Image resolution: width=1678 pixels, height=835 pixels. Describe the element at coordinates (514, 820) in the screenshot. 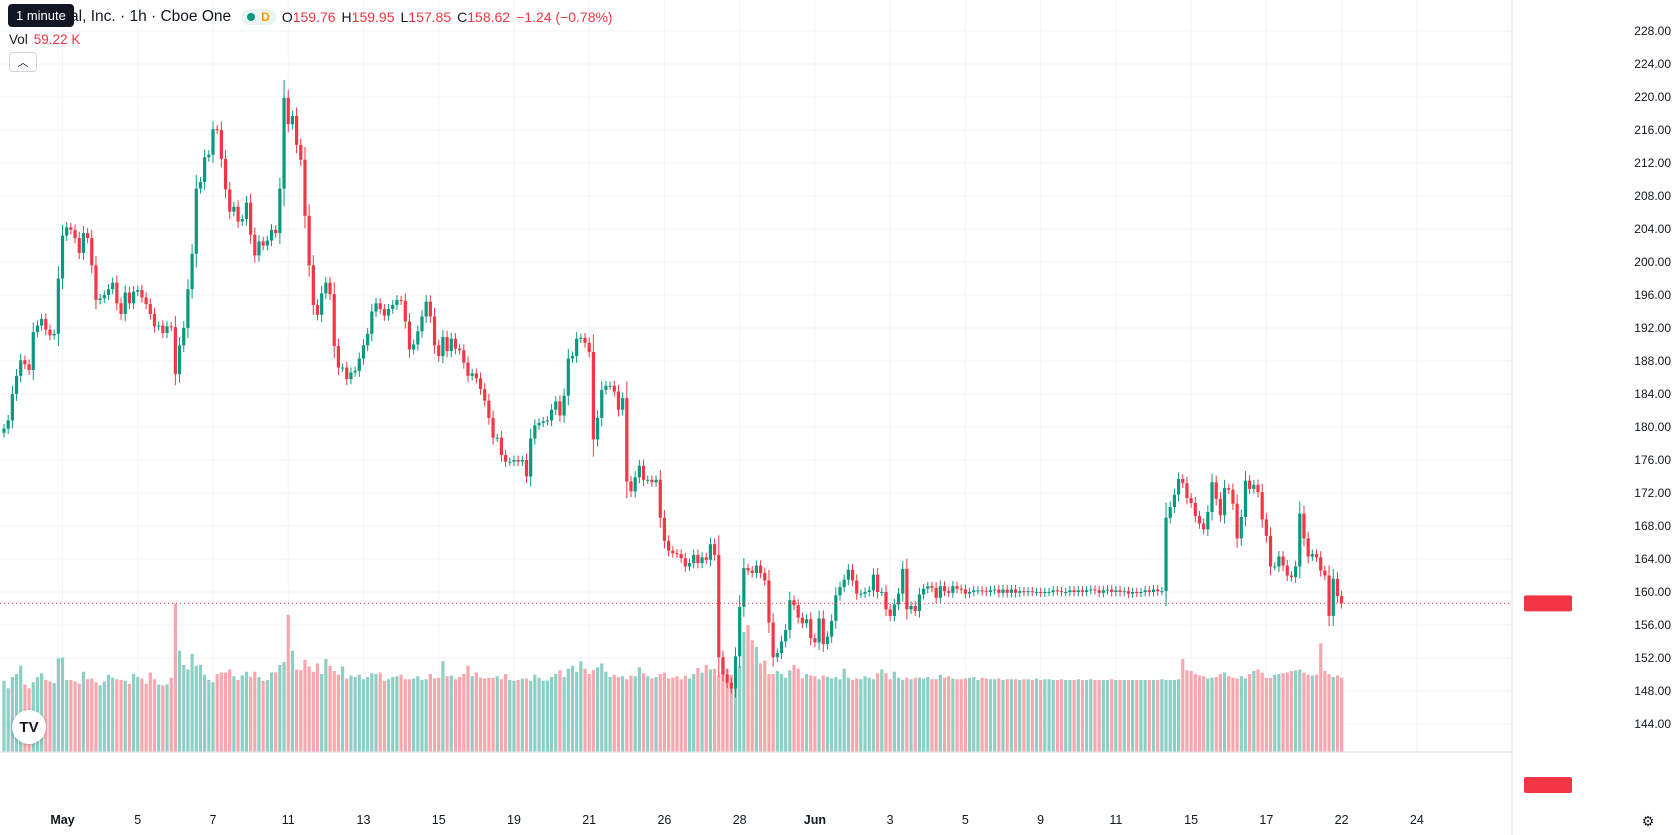

I see `time-axis-label: 19` at that location.